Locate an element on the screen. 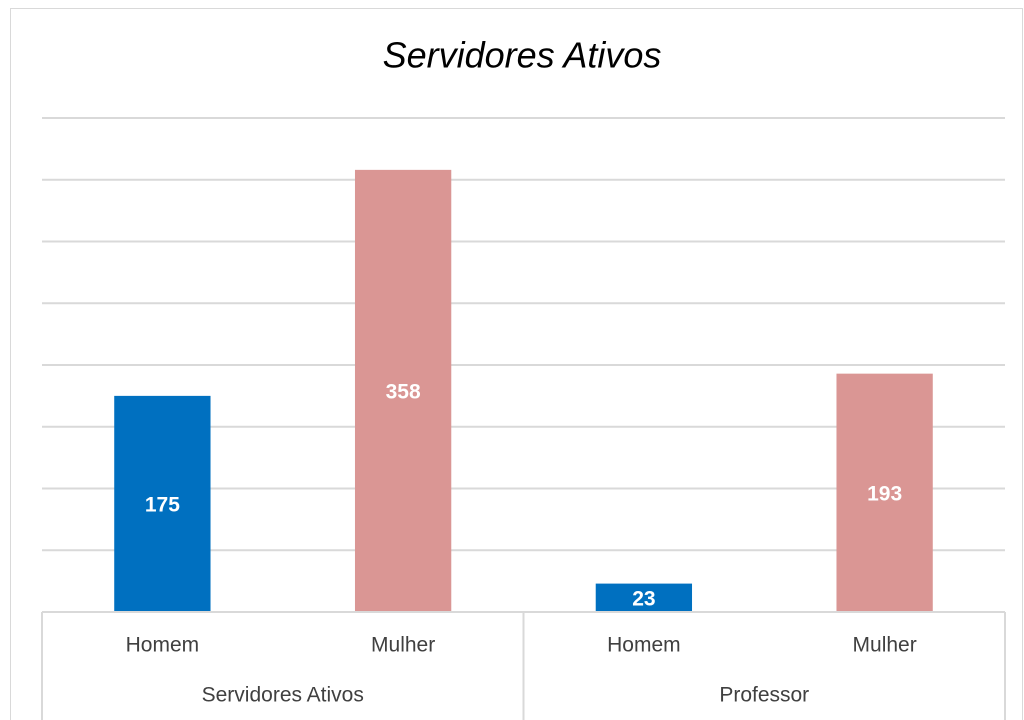 The width and height of the screenshot is (1024, 720). data-label: 358 is located at coordinates (403, 391).